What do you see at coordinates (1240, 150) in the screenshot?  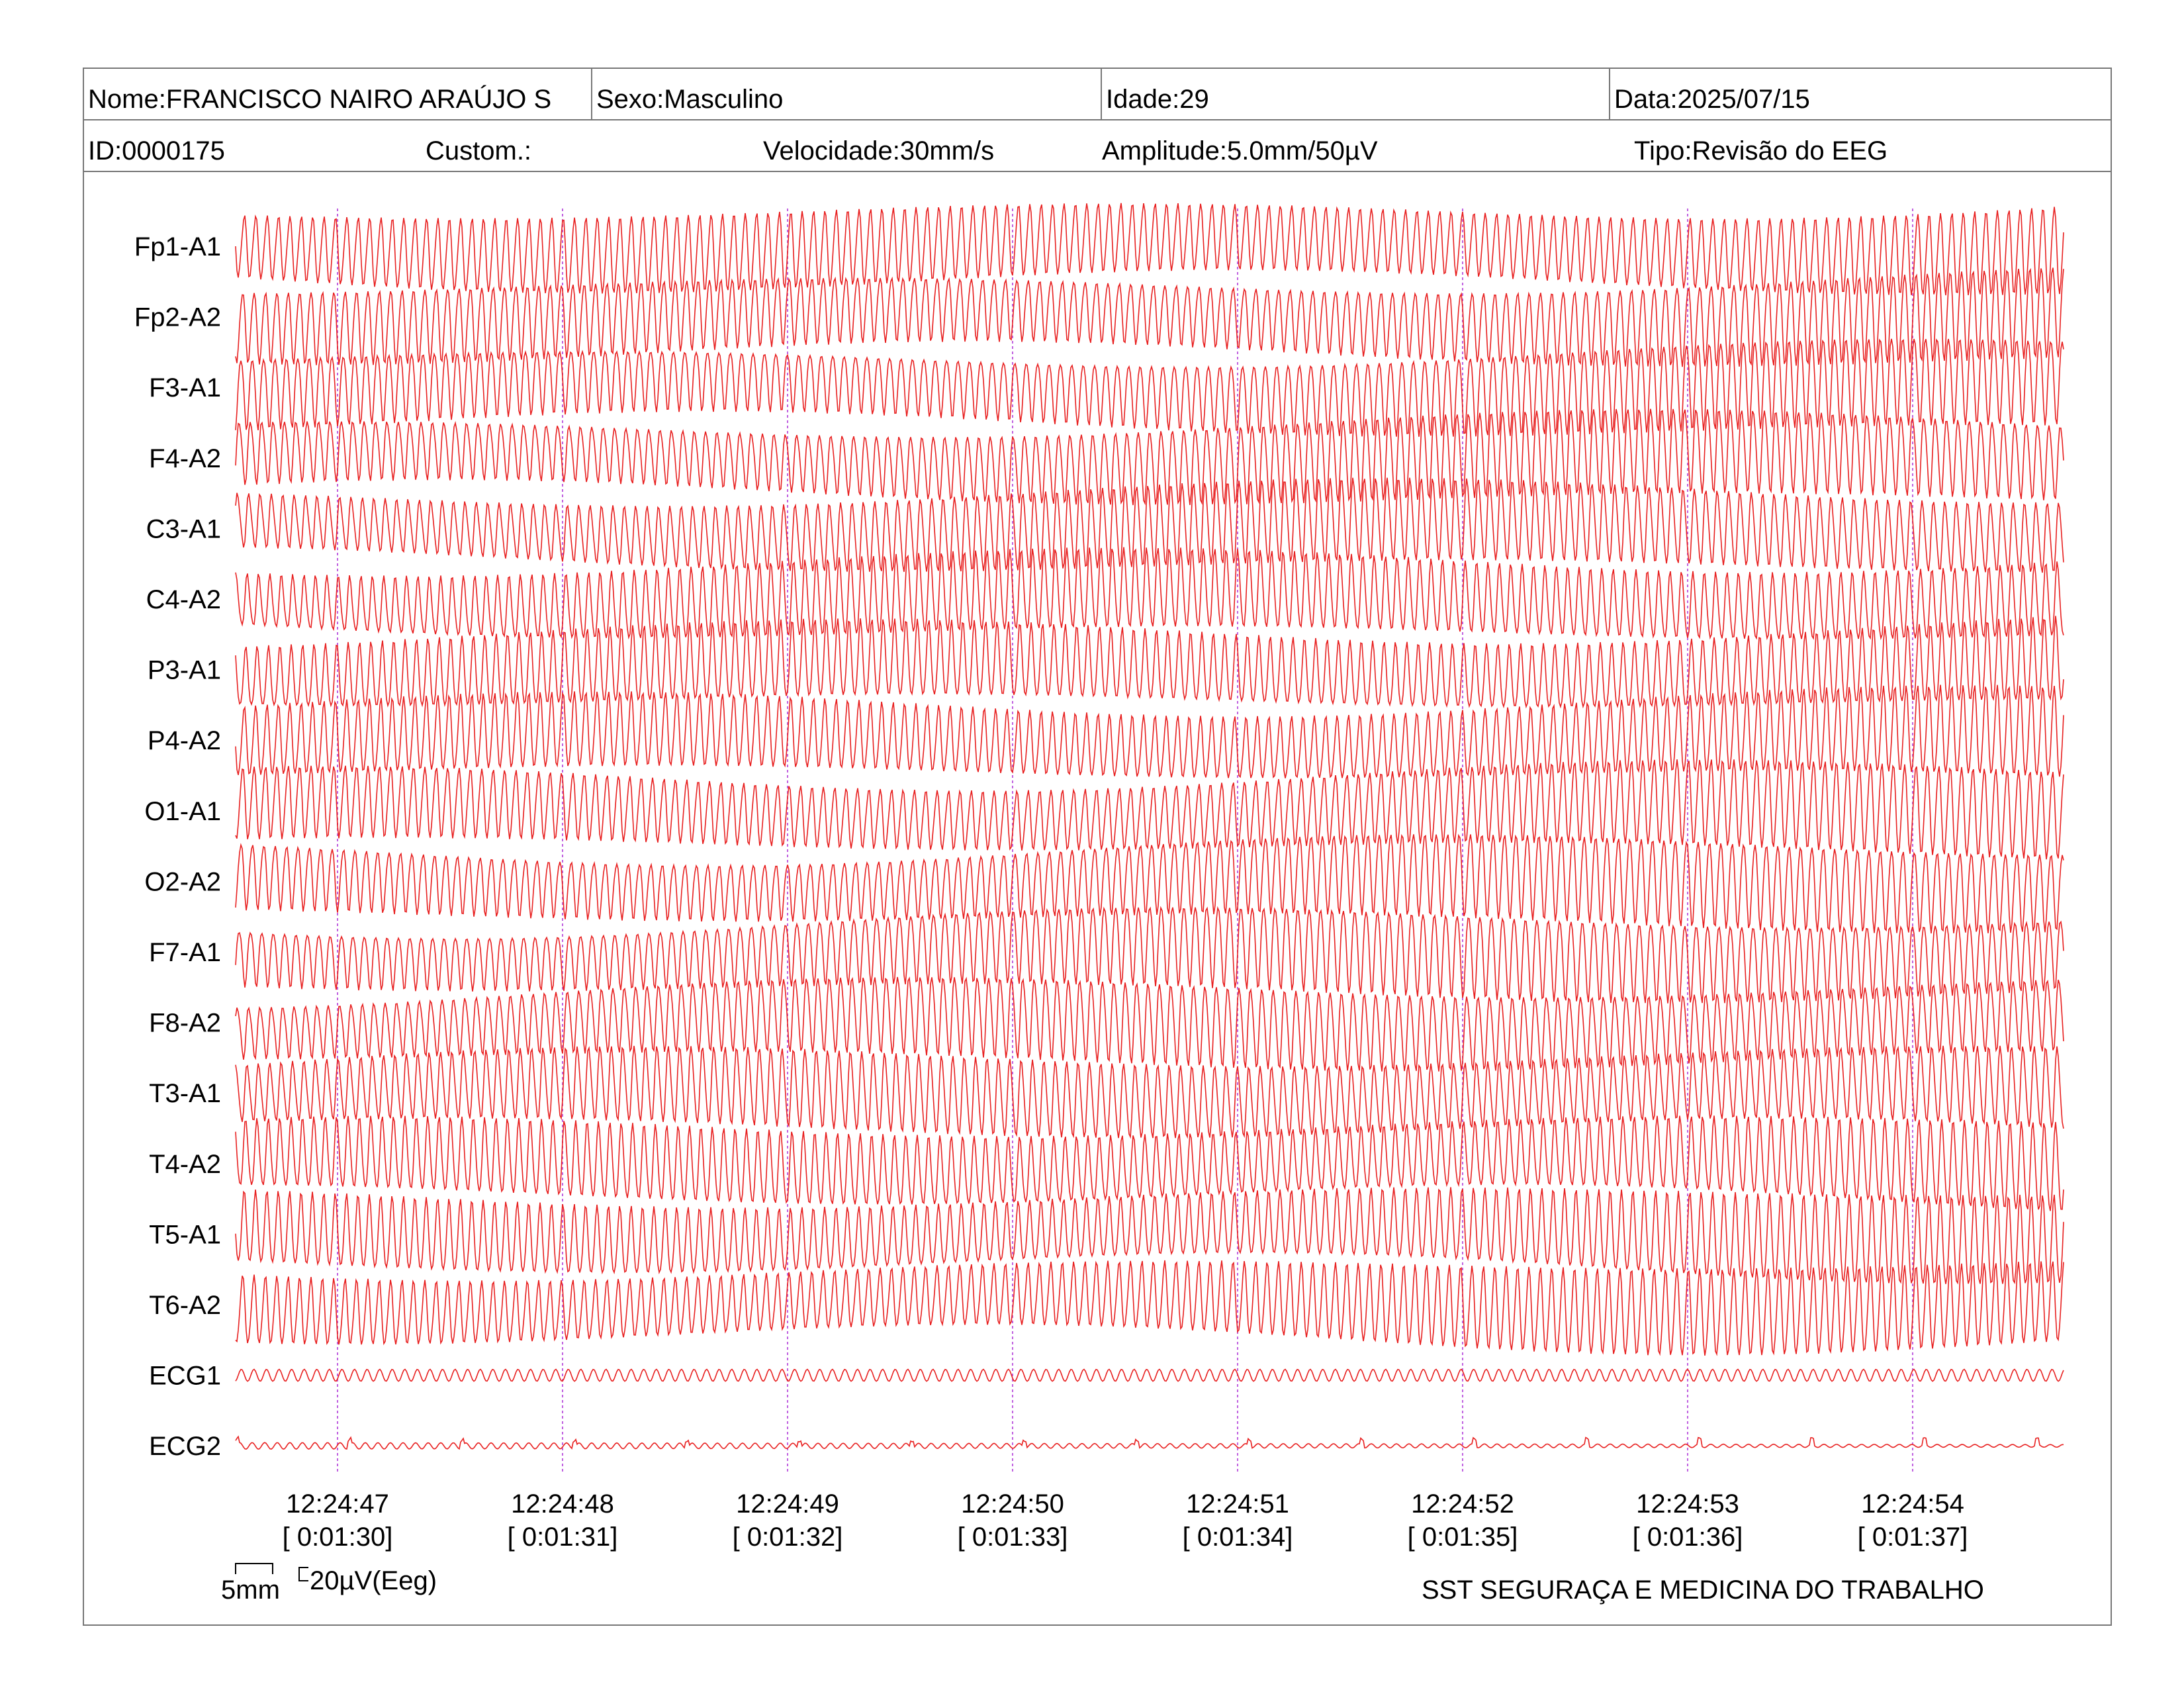 I see `amplitude-setting: Amplitude:5.0mm/50µV` at bounding box center [1240, 150].